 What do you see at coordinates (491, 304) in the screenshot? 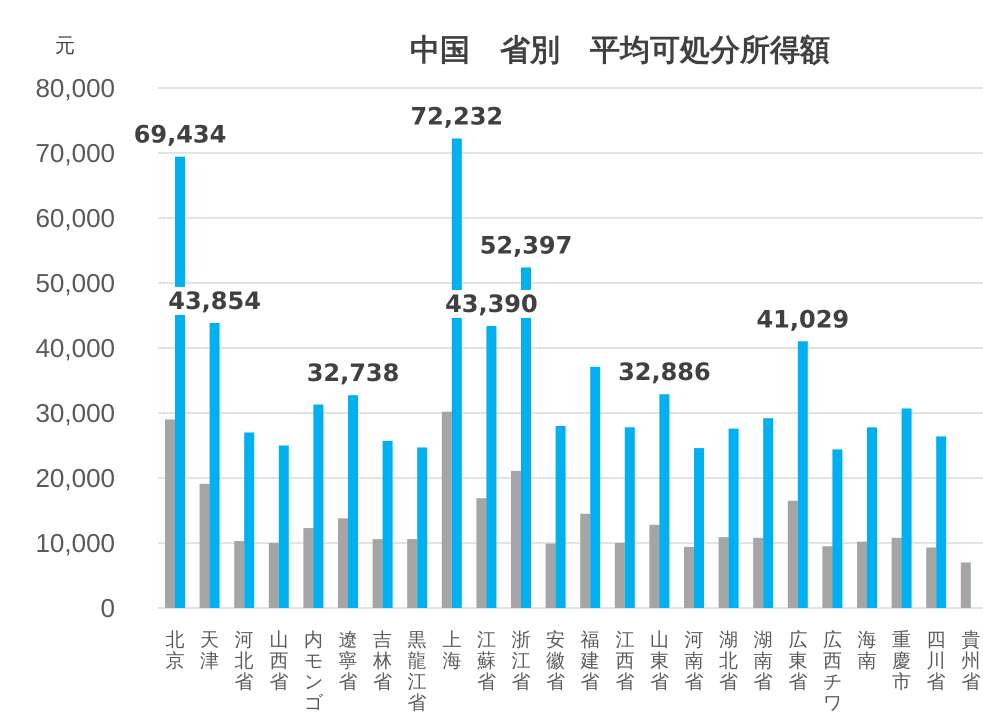
I see `data-label: 43,390` at bounding box center [491, 304].